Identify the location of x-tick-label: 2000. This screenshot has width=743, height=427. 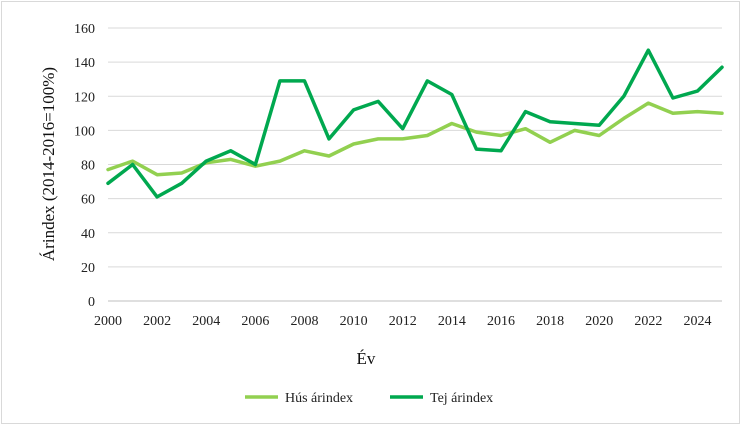
(108, 321).